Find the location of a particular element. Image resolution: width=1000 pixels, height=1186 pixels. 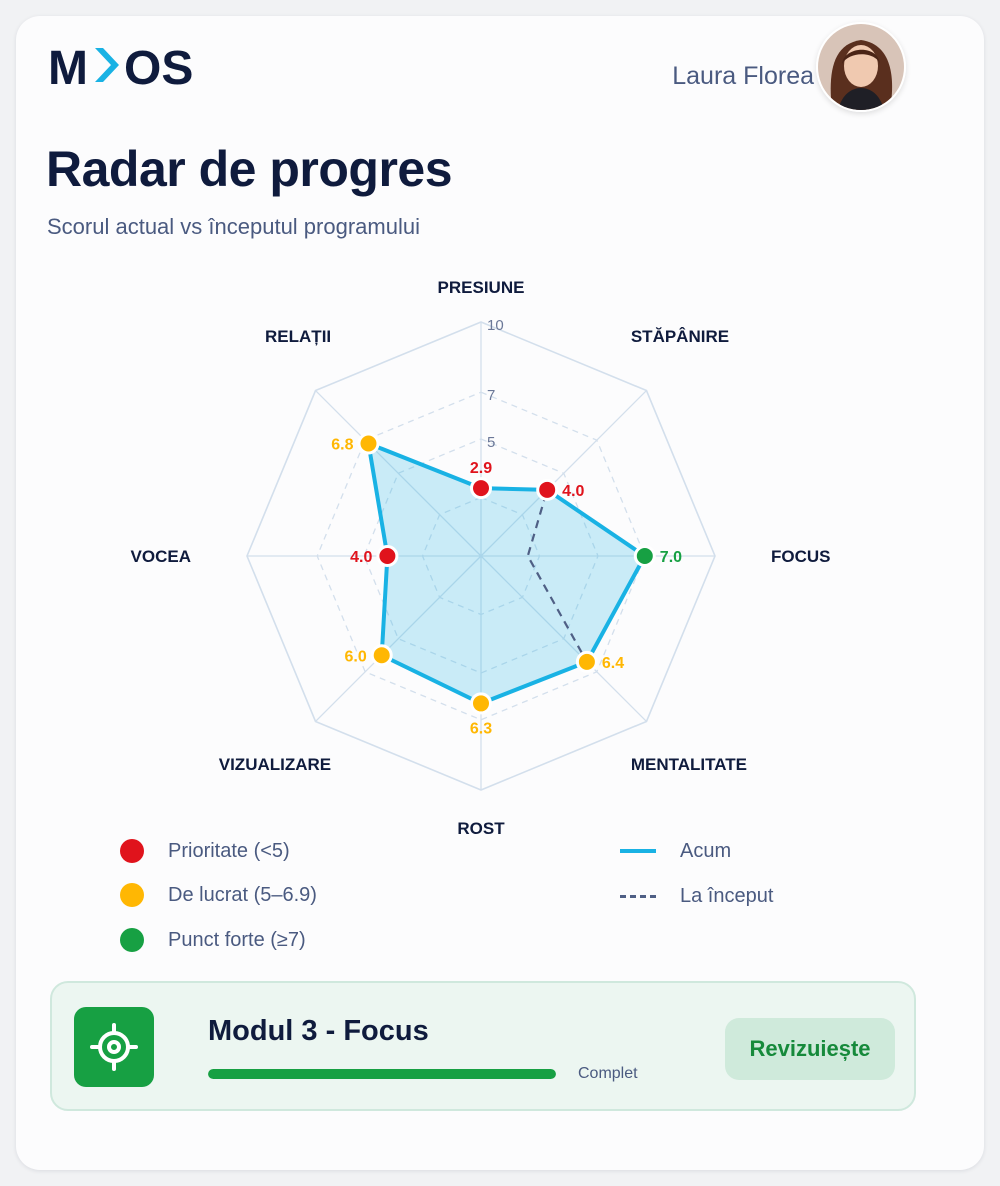

page-subtitle: Scorul actual vs începutul programului is located at coordinates (233, 226).